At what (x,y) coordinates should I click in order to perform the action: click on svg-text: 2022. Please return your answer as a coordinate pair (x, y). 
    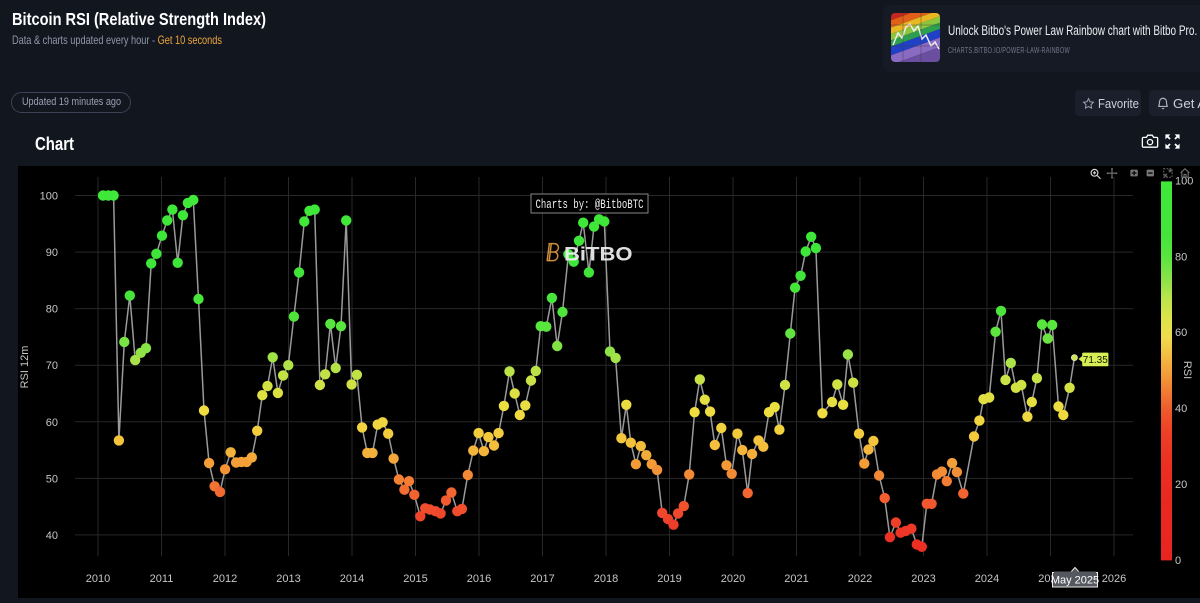
    Looking at the image, I should click on (860, 579).